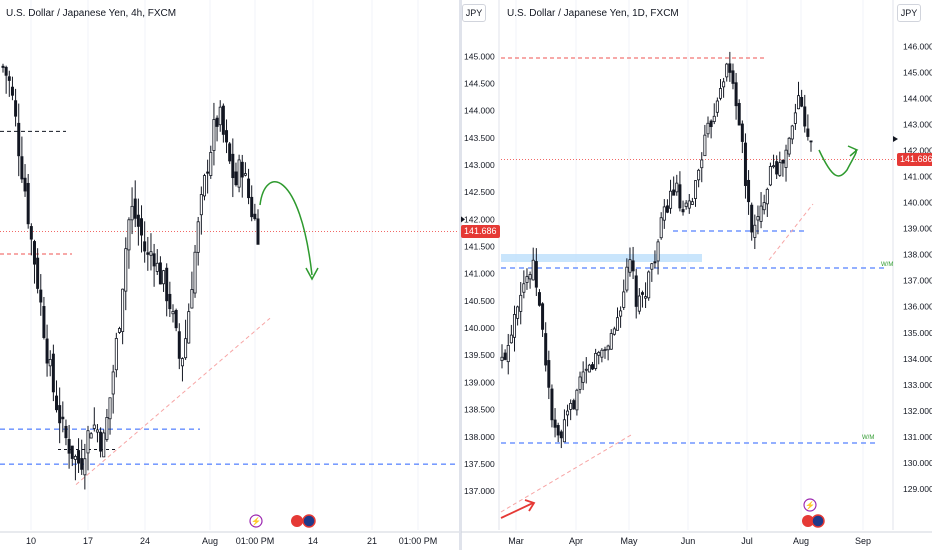 Image resolution: width=932 pixels, height=555 pixels. I want to click on price-axis-tick: 139.500, so click(479, 355).